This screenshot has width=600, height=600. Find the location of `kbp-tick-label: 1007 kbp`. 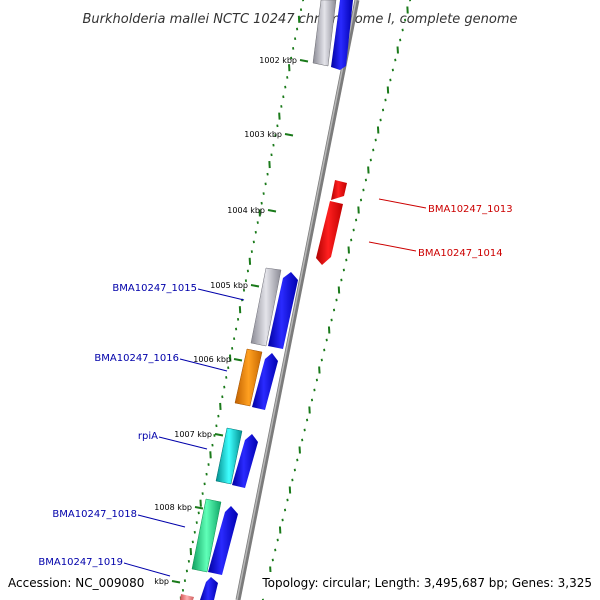

kbp-tick-label: 1007 kbp is located at coordinates (193, 434).